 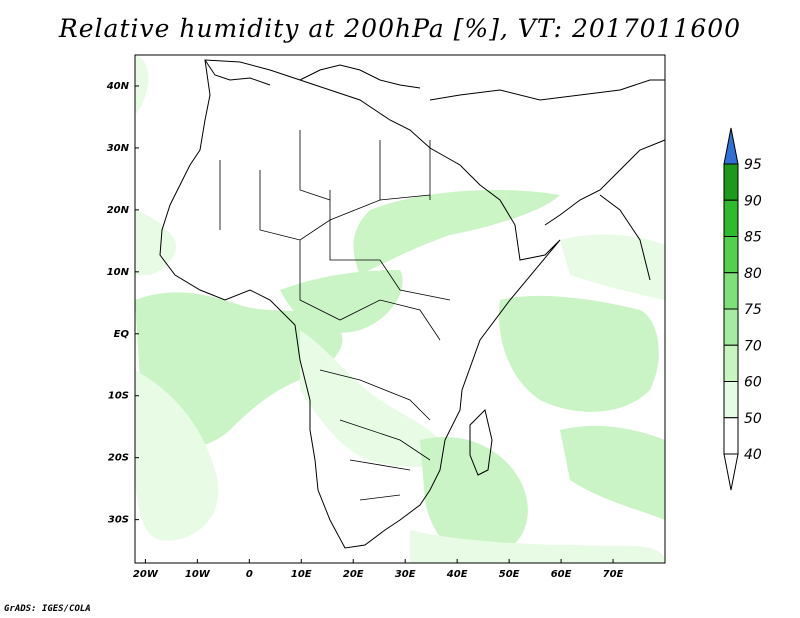 What do you see at coordinates (561, 574) in the screenshot?
I see `lon-tick-label: 60E` at bounding box center [561, 574].